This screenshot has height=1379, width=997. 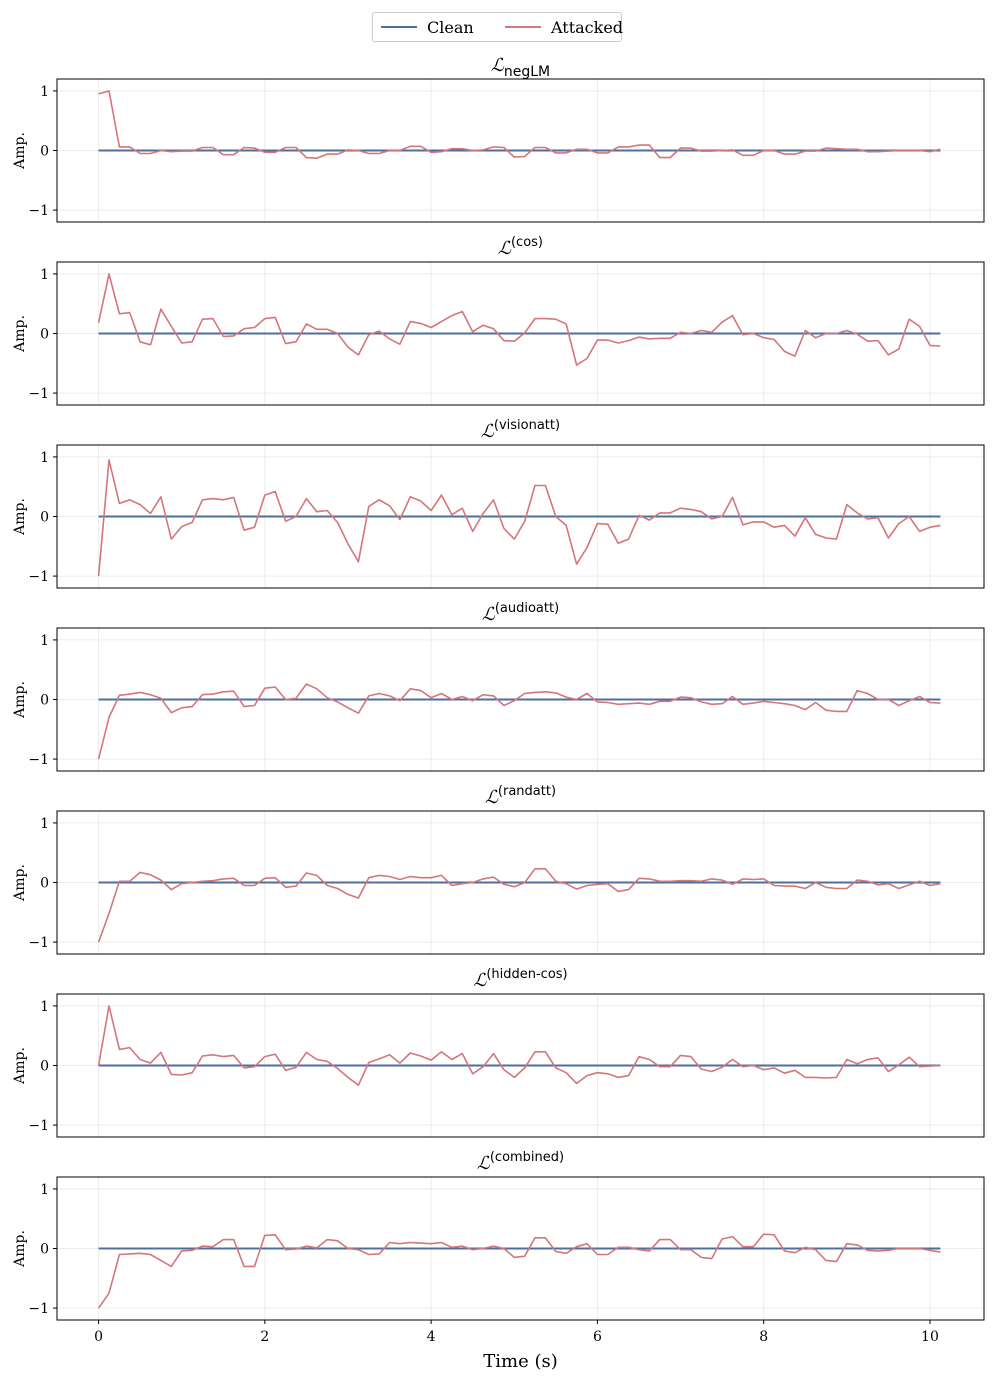 I want to click on subplot-1: −1 0 1 Amp. ℒnegLM, so click(x=498, y=139).